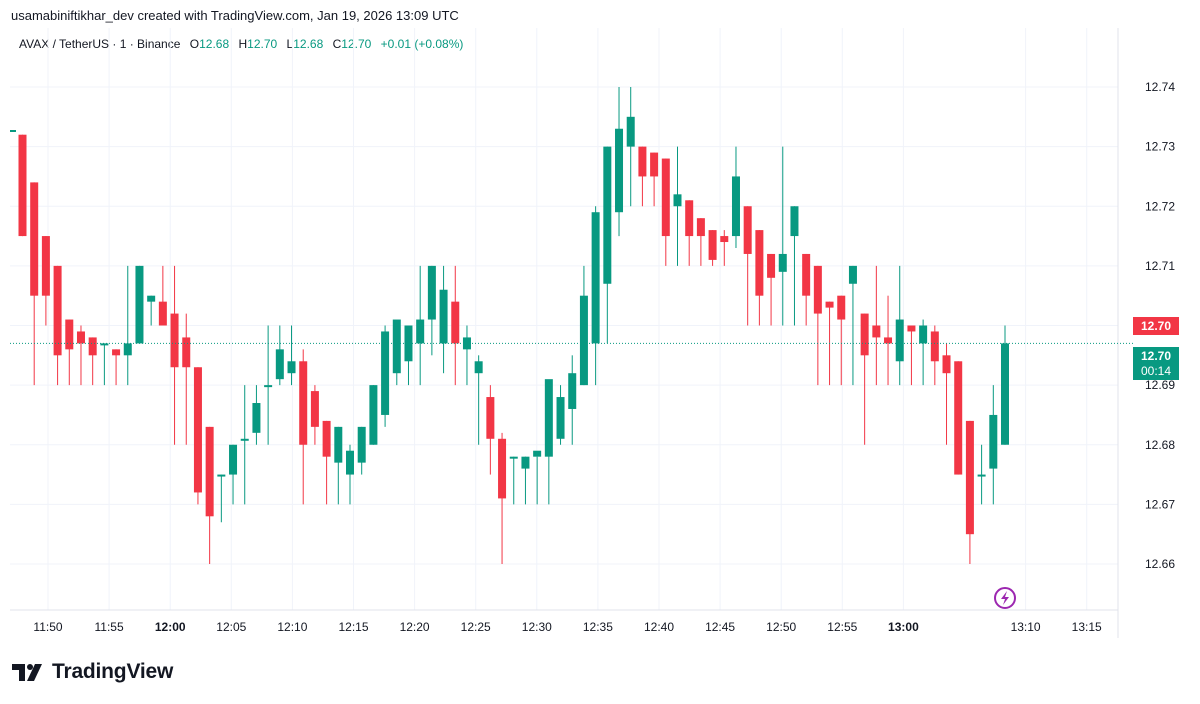 The width and height of the screenshot is (1200, 704). Describe the element at coordinates (1156, 363) in the screenshot. I see `last-price-badge: 12.70 00:14` at that location.